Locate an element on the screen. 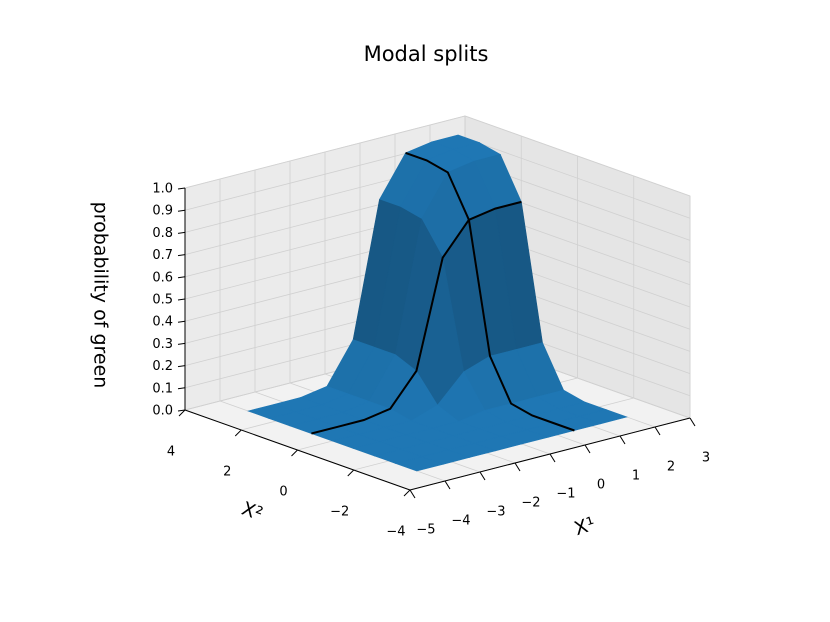  surface-cell is located at coordinates (419, 464).